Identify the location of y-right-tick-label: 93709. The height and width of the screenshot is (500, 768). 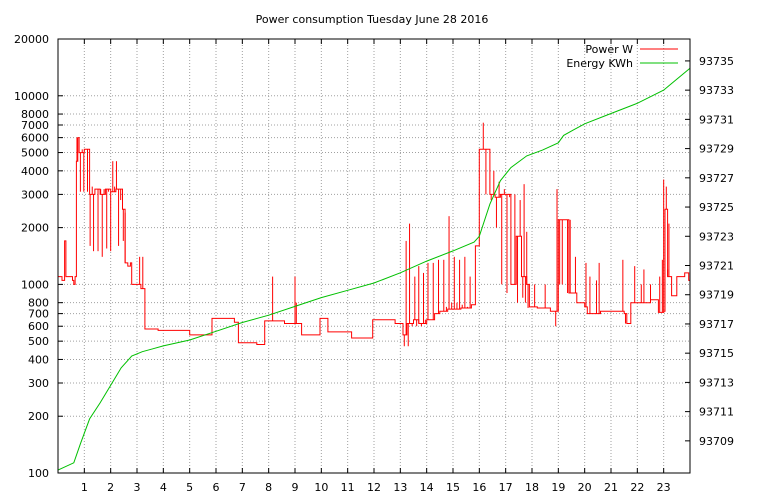
(716, 441).